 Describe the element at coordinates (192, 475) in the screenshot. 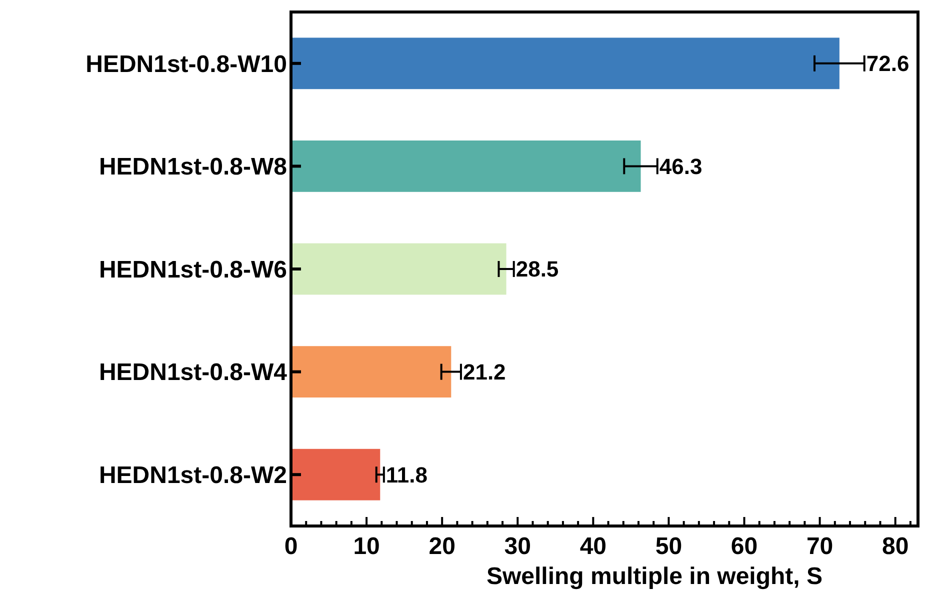

I see `y-tick-label: HEDN1st-0.8-W2` at that location.